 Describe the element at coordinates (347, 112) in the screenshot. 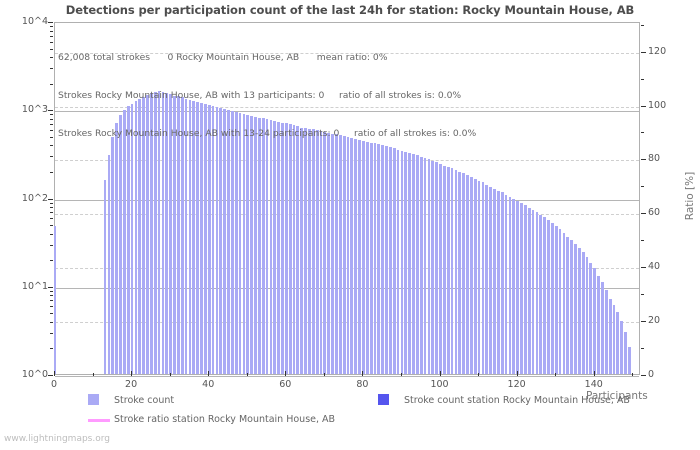

I see `gridline-horizontal` at that location.